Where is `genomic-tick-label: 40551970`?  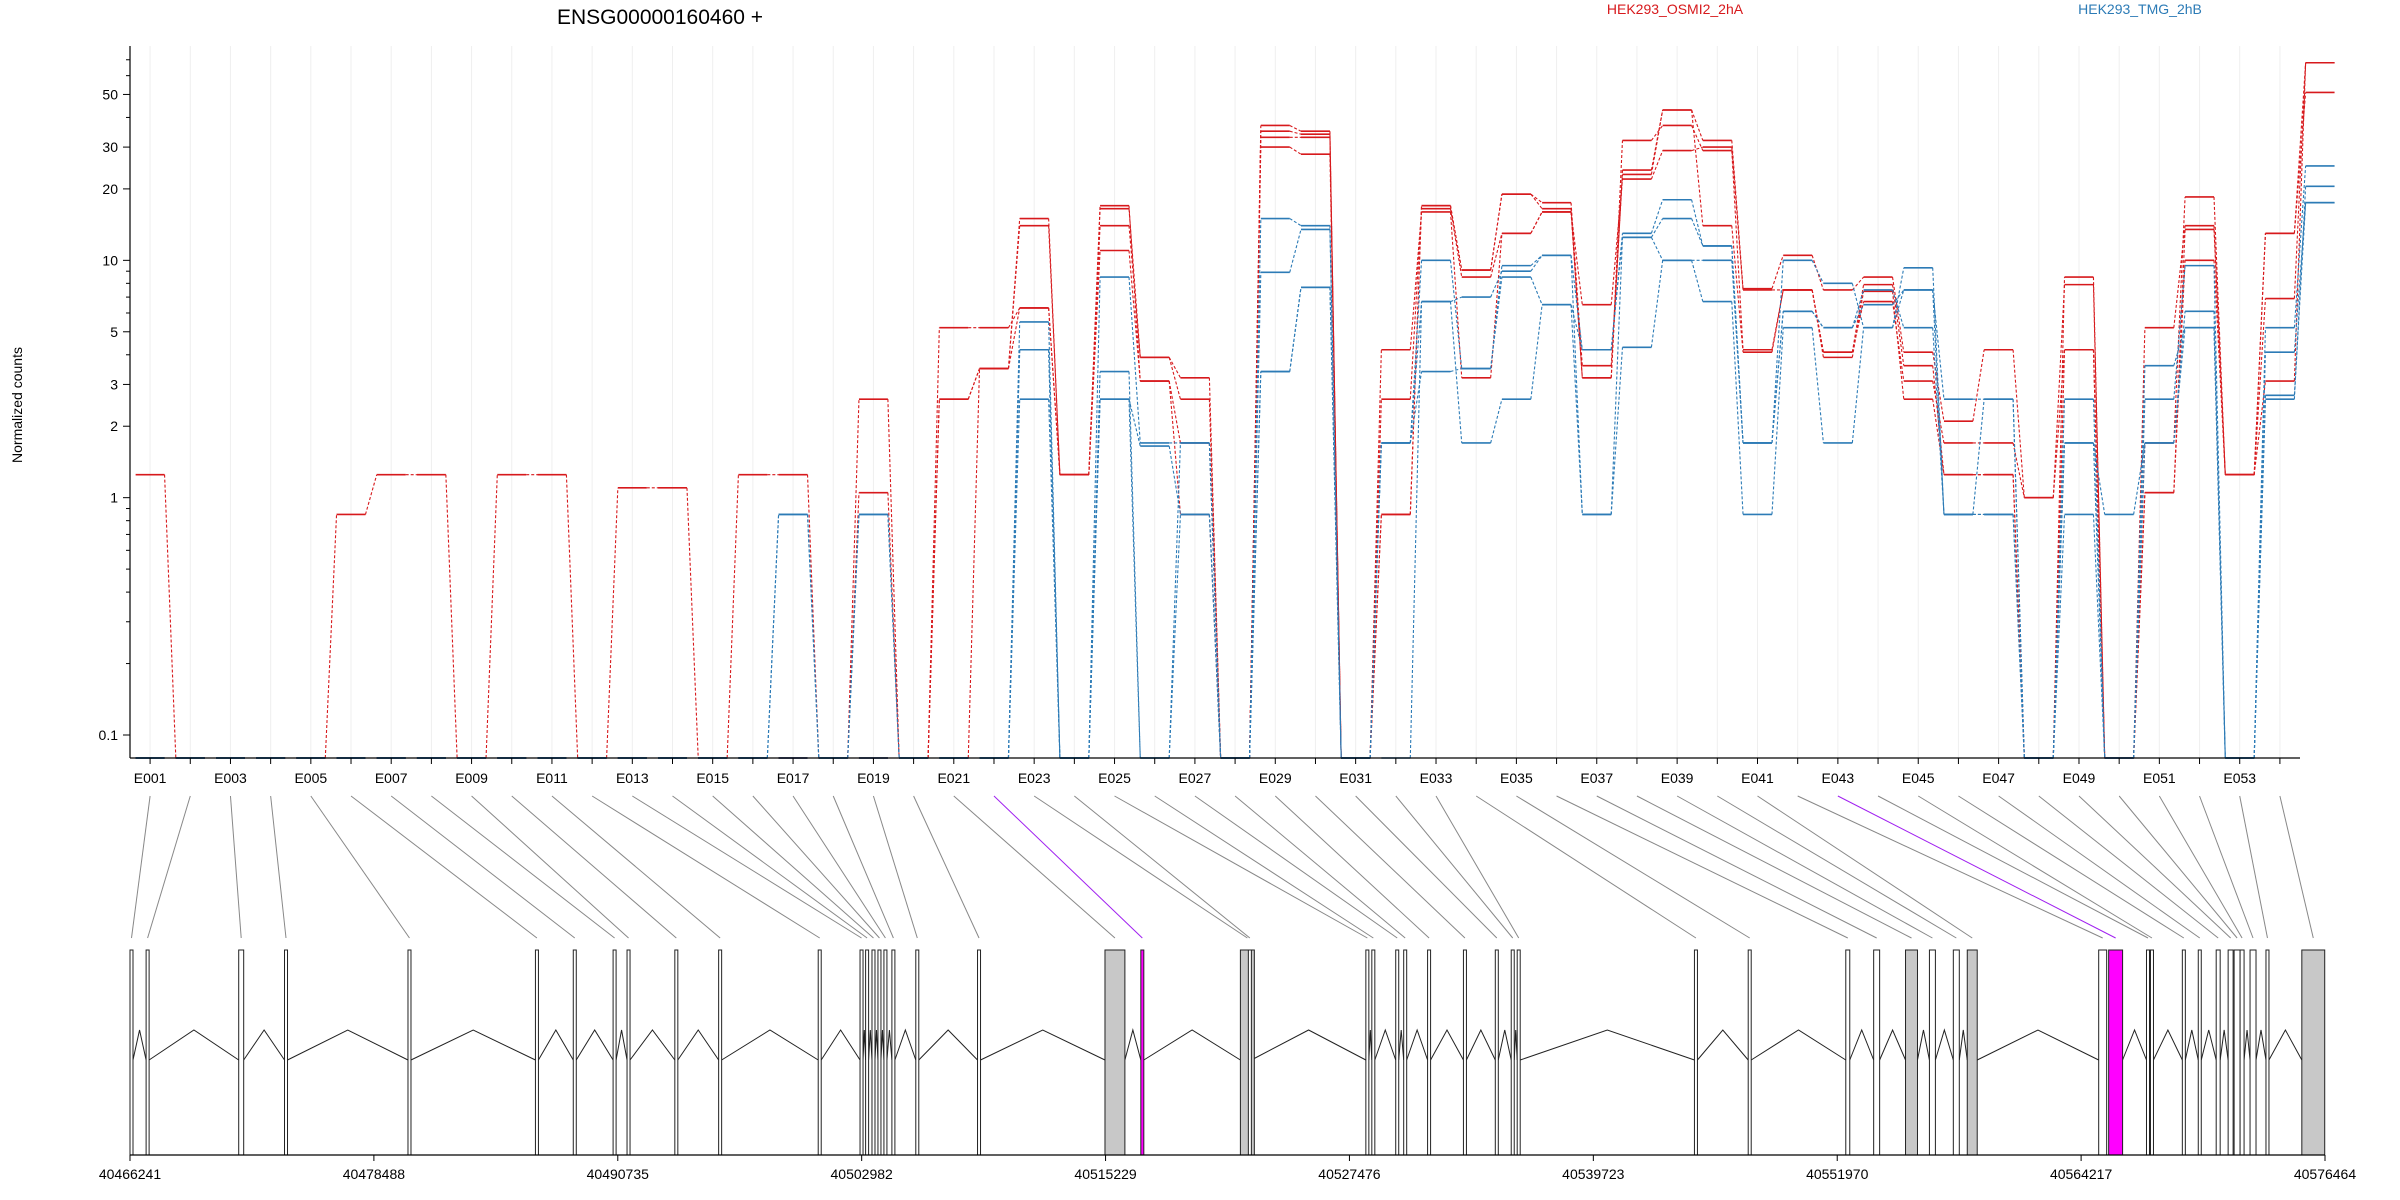
genomic-tick-label: 40551970 is located at coordinates (1837, 1174).